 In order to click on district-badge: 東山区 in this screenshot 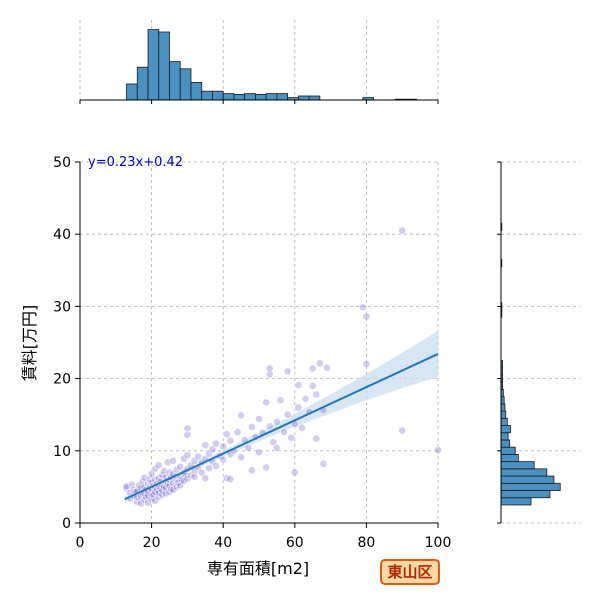, I will do `click(410, 572)`.